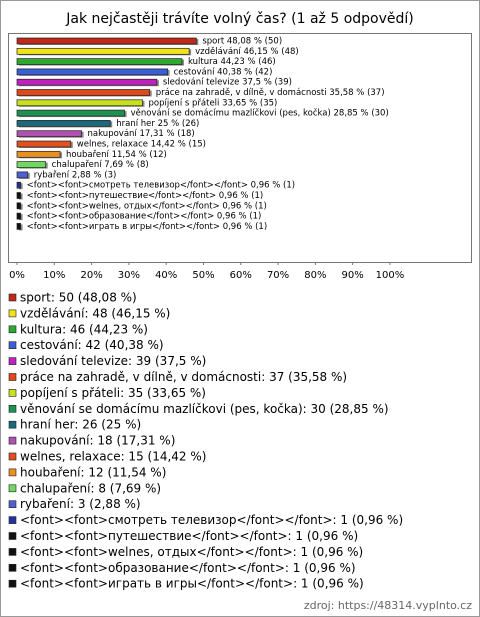 This screenshot has width=480, height=617. I want to click on bar-label: sledování televize 37,5 % (39), so click(227, 83).